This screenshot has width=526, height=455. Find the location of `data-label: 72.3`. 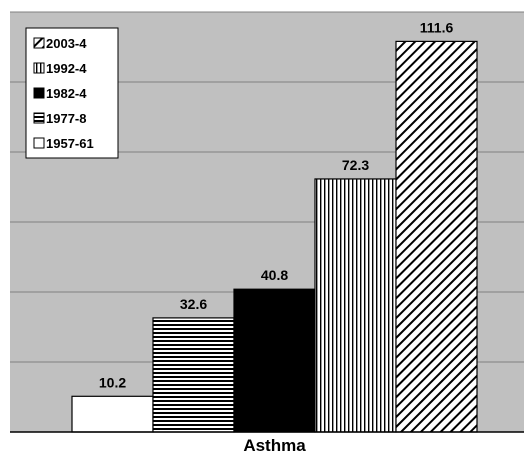

data-label: 72.3 is located at coordinates (355, 165).